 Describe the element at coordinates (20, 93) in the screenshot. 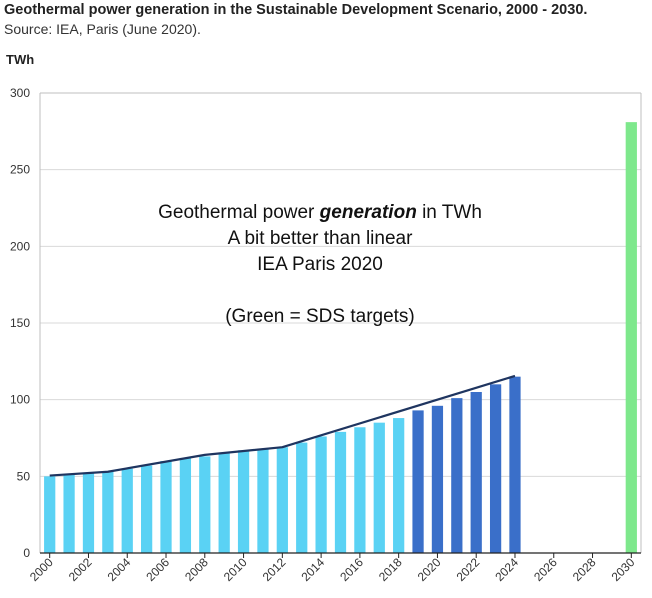

I see `y-tick-label: 300` at that location.